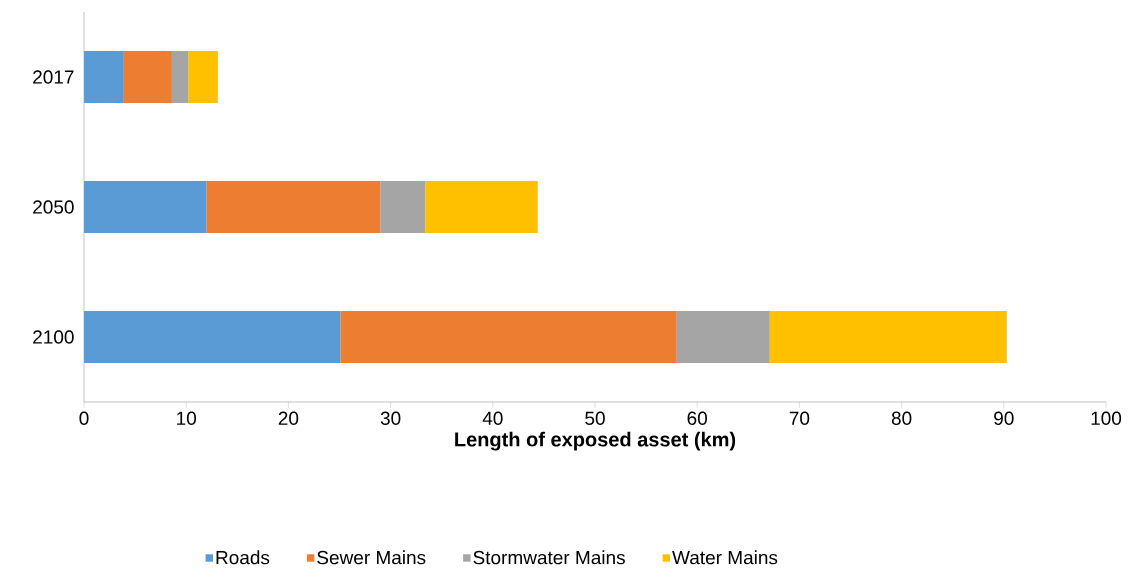 This screenshot has height=569, width=1132. I want to click on x-tick-label: 0, so click(84, 418).